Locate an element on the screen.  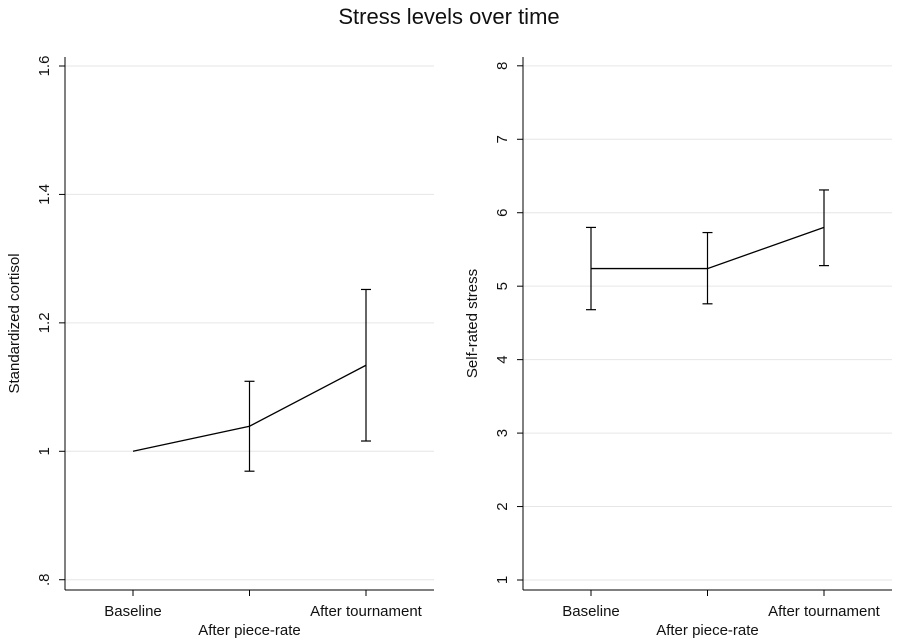
y-tick-label: 1.6 is located at coordinates (44, 66).